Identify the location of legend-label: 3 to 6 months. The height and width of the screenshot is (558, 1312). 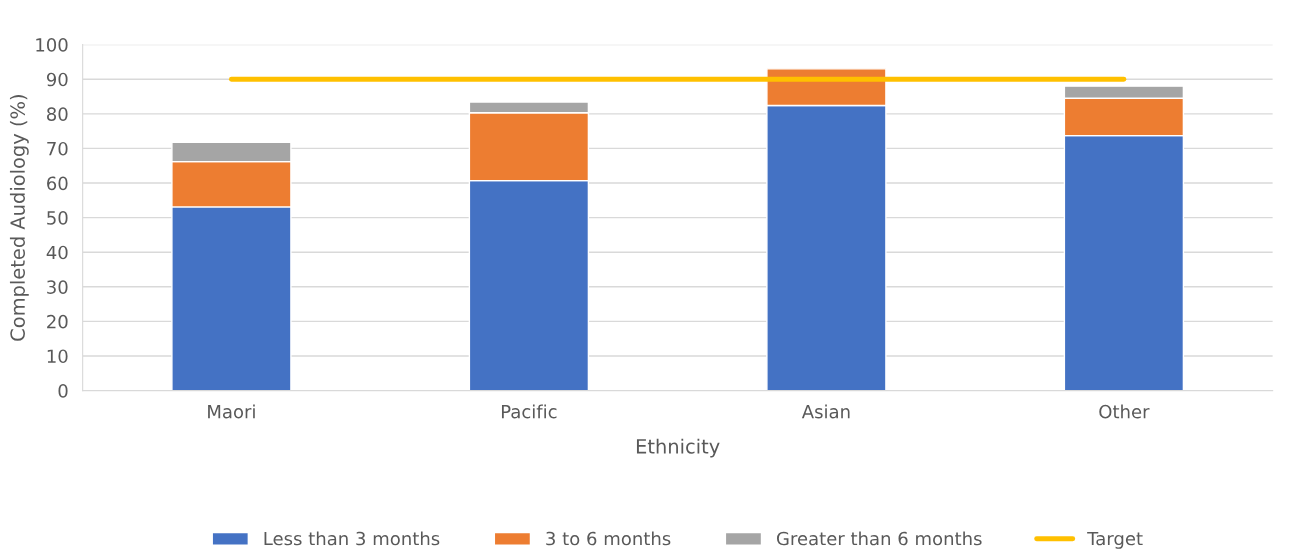
(608, 538).